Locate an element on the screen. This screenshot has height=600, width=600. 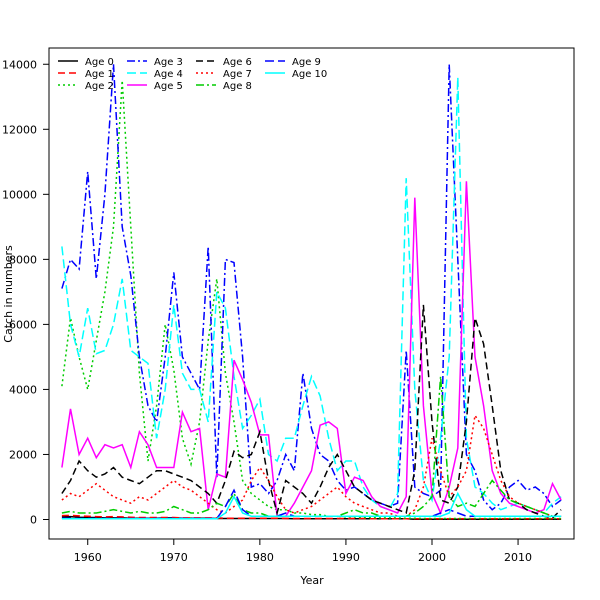
legend-label: Age 1 is located at coordinates (99, 74).